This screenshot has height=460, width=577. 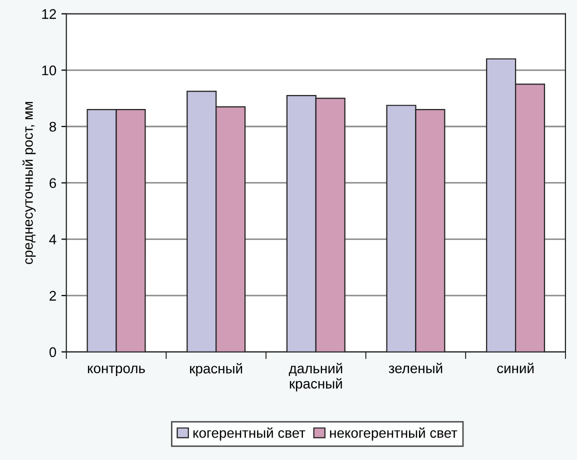 What do you see at coordinates (53, 295) in the screenshot?
I see `y-tick-label: 2` at bounding box center [53, 295].